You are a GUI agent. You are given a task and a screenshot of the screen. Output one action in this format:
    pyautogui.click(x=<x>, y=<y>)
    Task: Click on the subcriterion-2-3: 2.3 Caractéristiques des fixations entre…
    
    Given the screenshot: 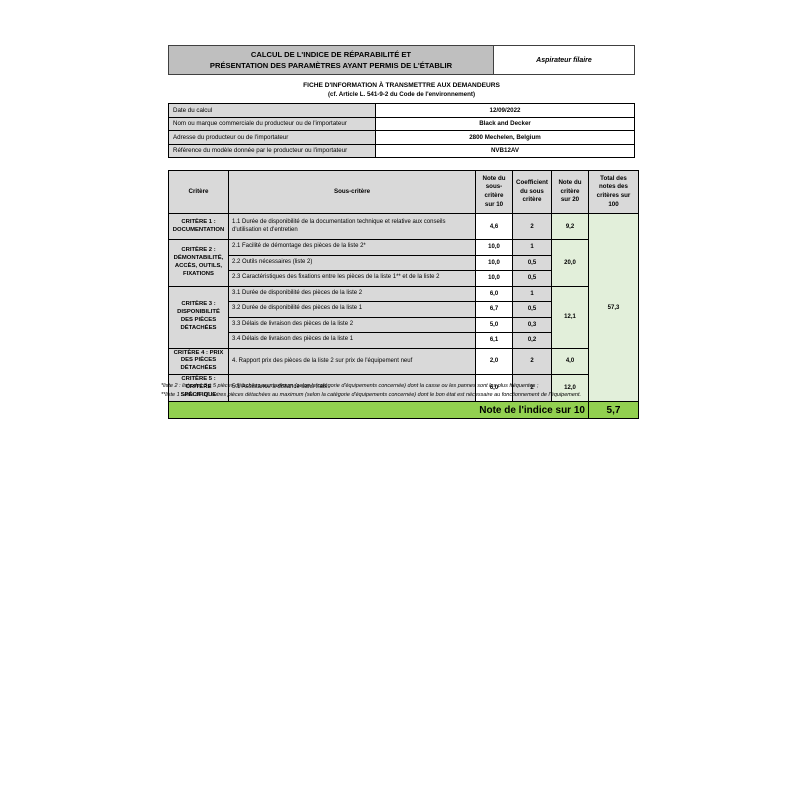 What is the action you would take?
    pyautogui.click(x=352, y=278)
    